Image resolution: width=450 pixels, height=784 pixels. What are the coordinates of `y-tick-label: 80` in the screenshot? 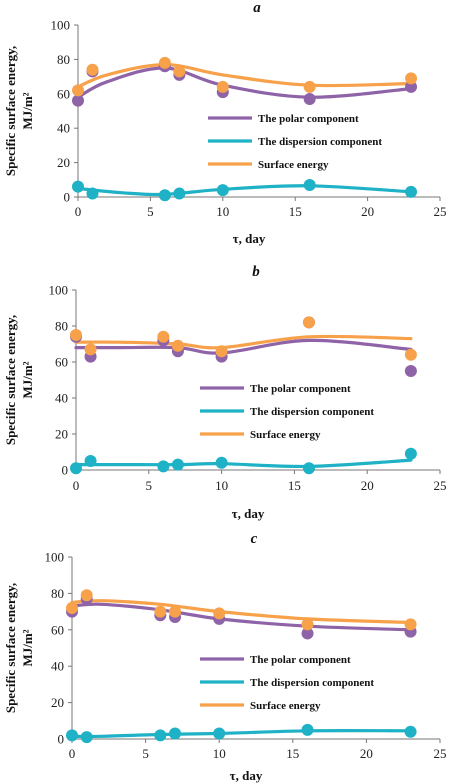 It's located at (61, 326).